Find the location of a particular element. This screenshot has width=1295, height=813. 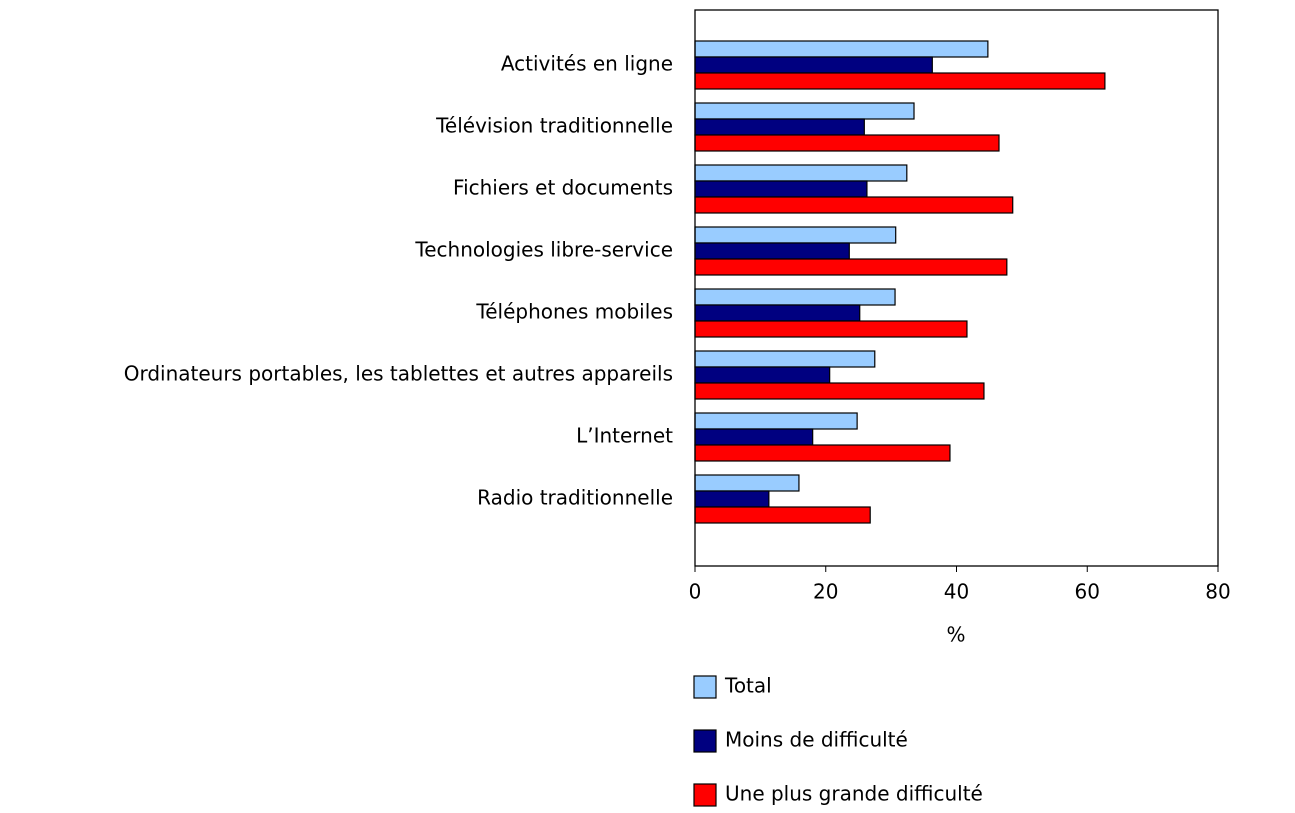

legend-label: Moins de difficulté is located at coordinates (816, 740).